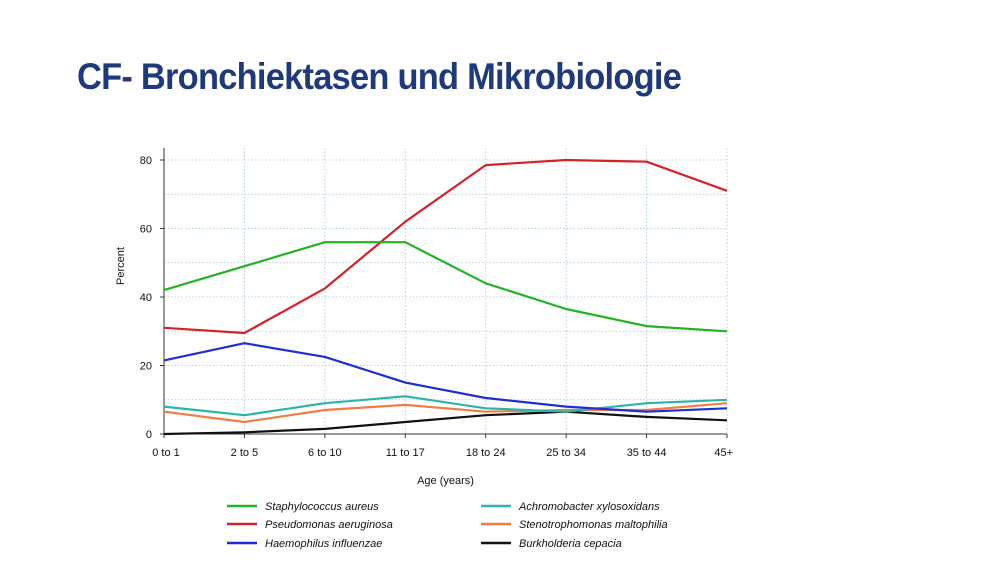 The width and height of the screenshot is (1000, 563). What do you see at coordinates (166, 453) in the screenshot?
I see `x-tick-label: 0 to 1` at bounding box center [166, 453].